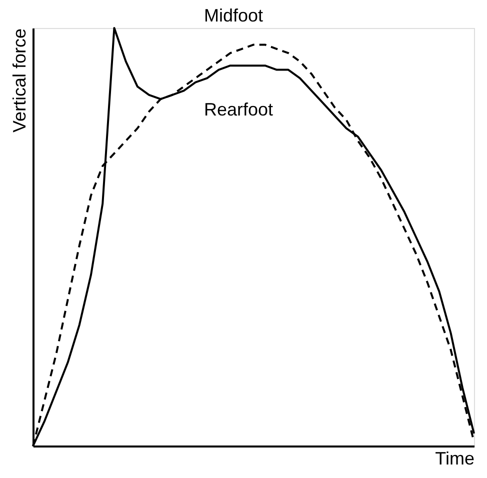 The image size is (487, 478). Describe the element at coordinates (20, 80) in the screenshot. I see `y-axis-title: Vertical force` at that location.